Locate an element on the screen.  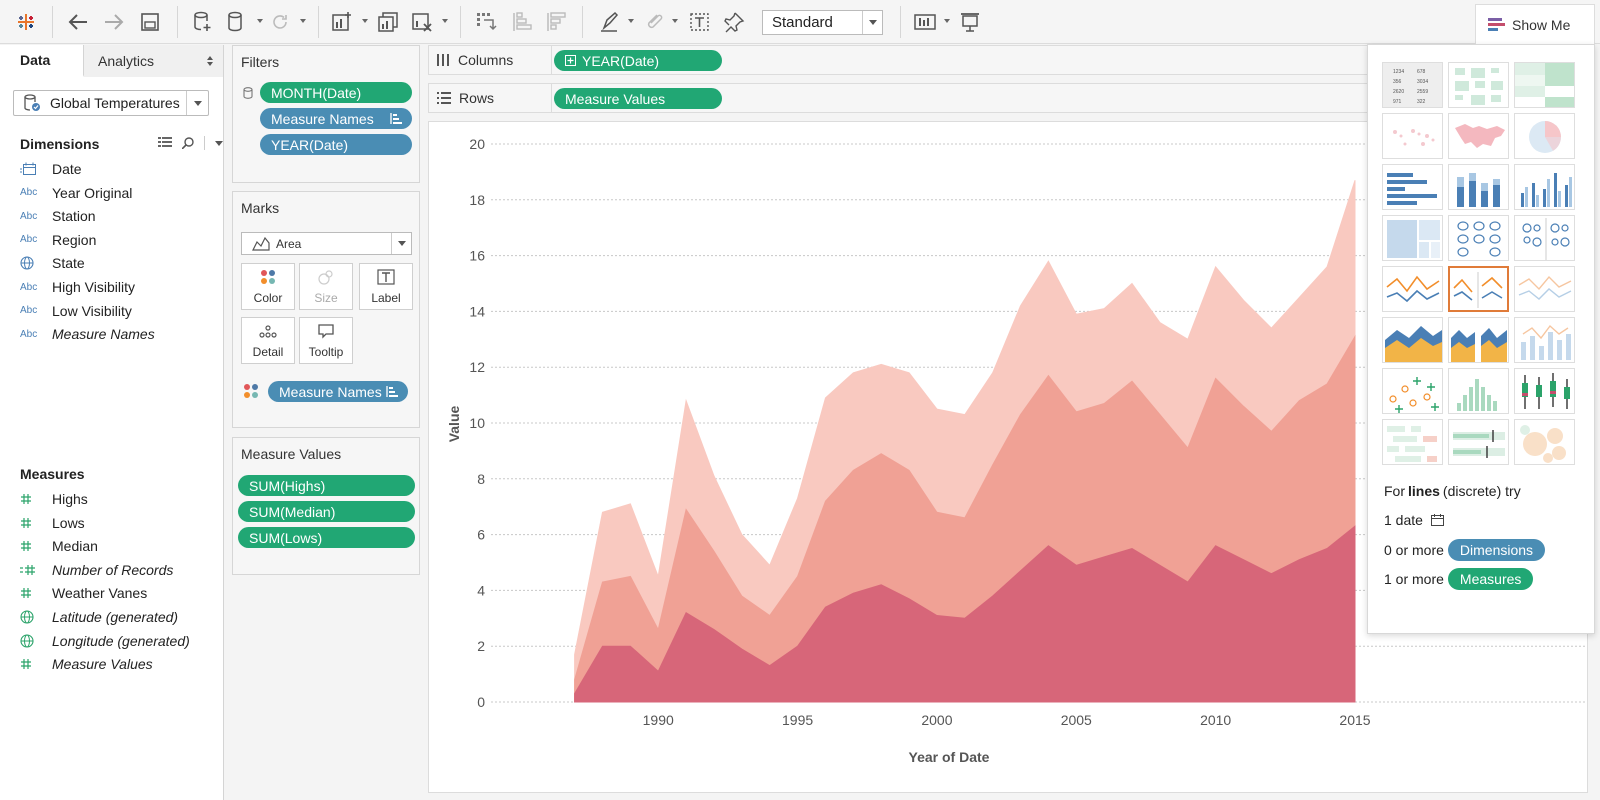
dimension-field-region: Abc Region is located at coordinates (58, 240).